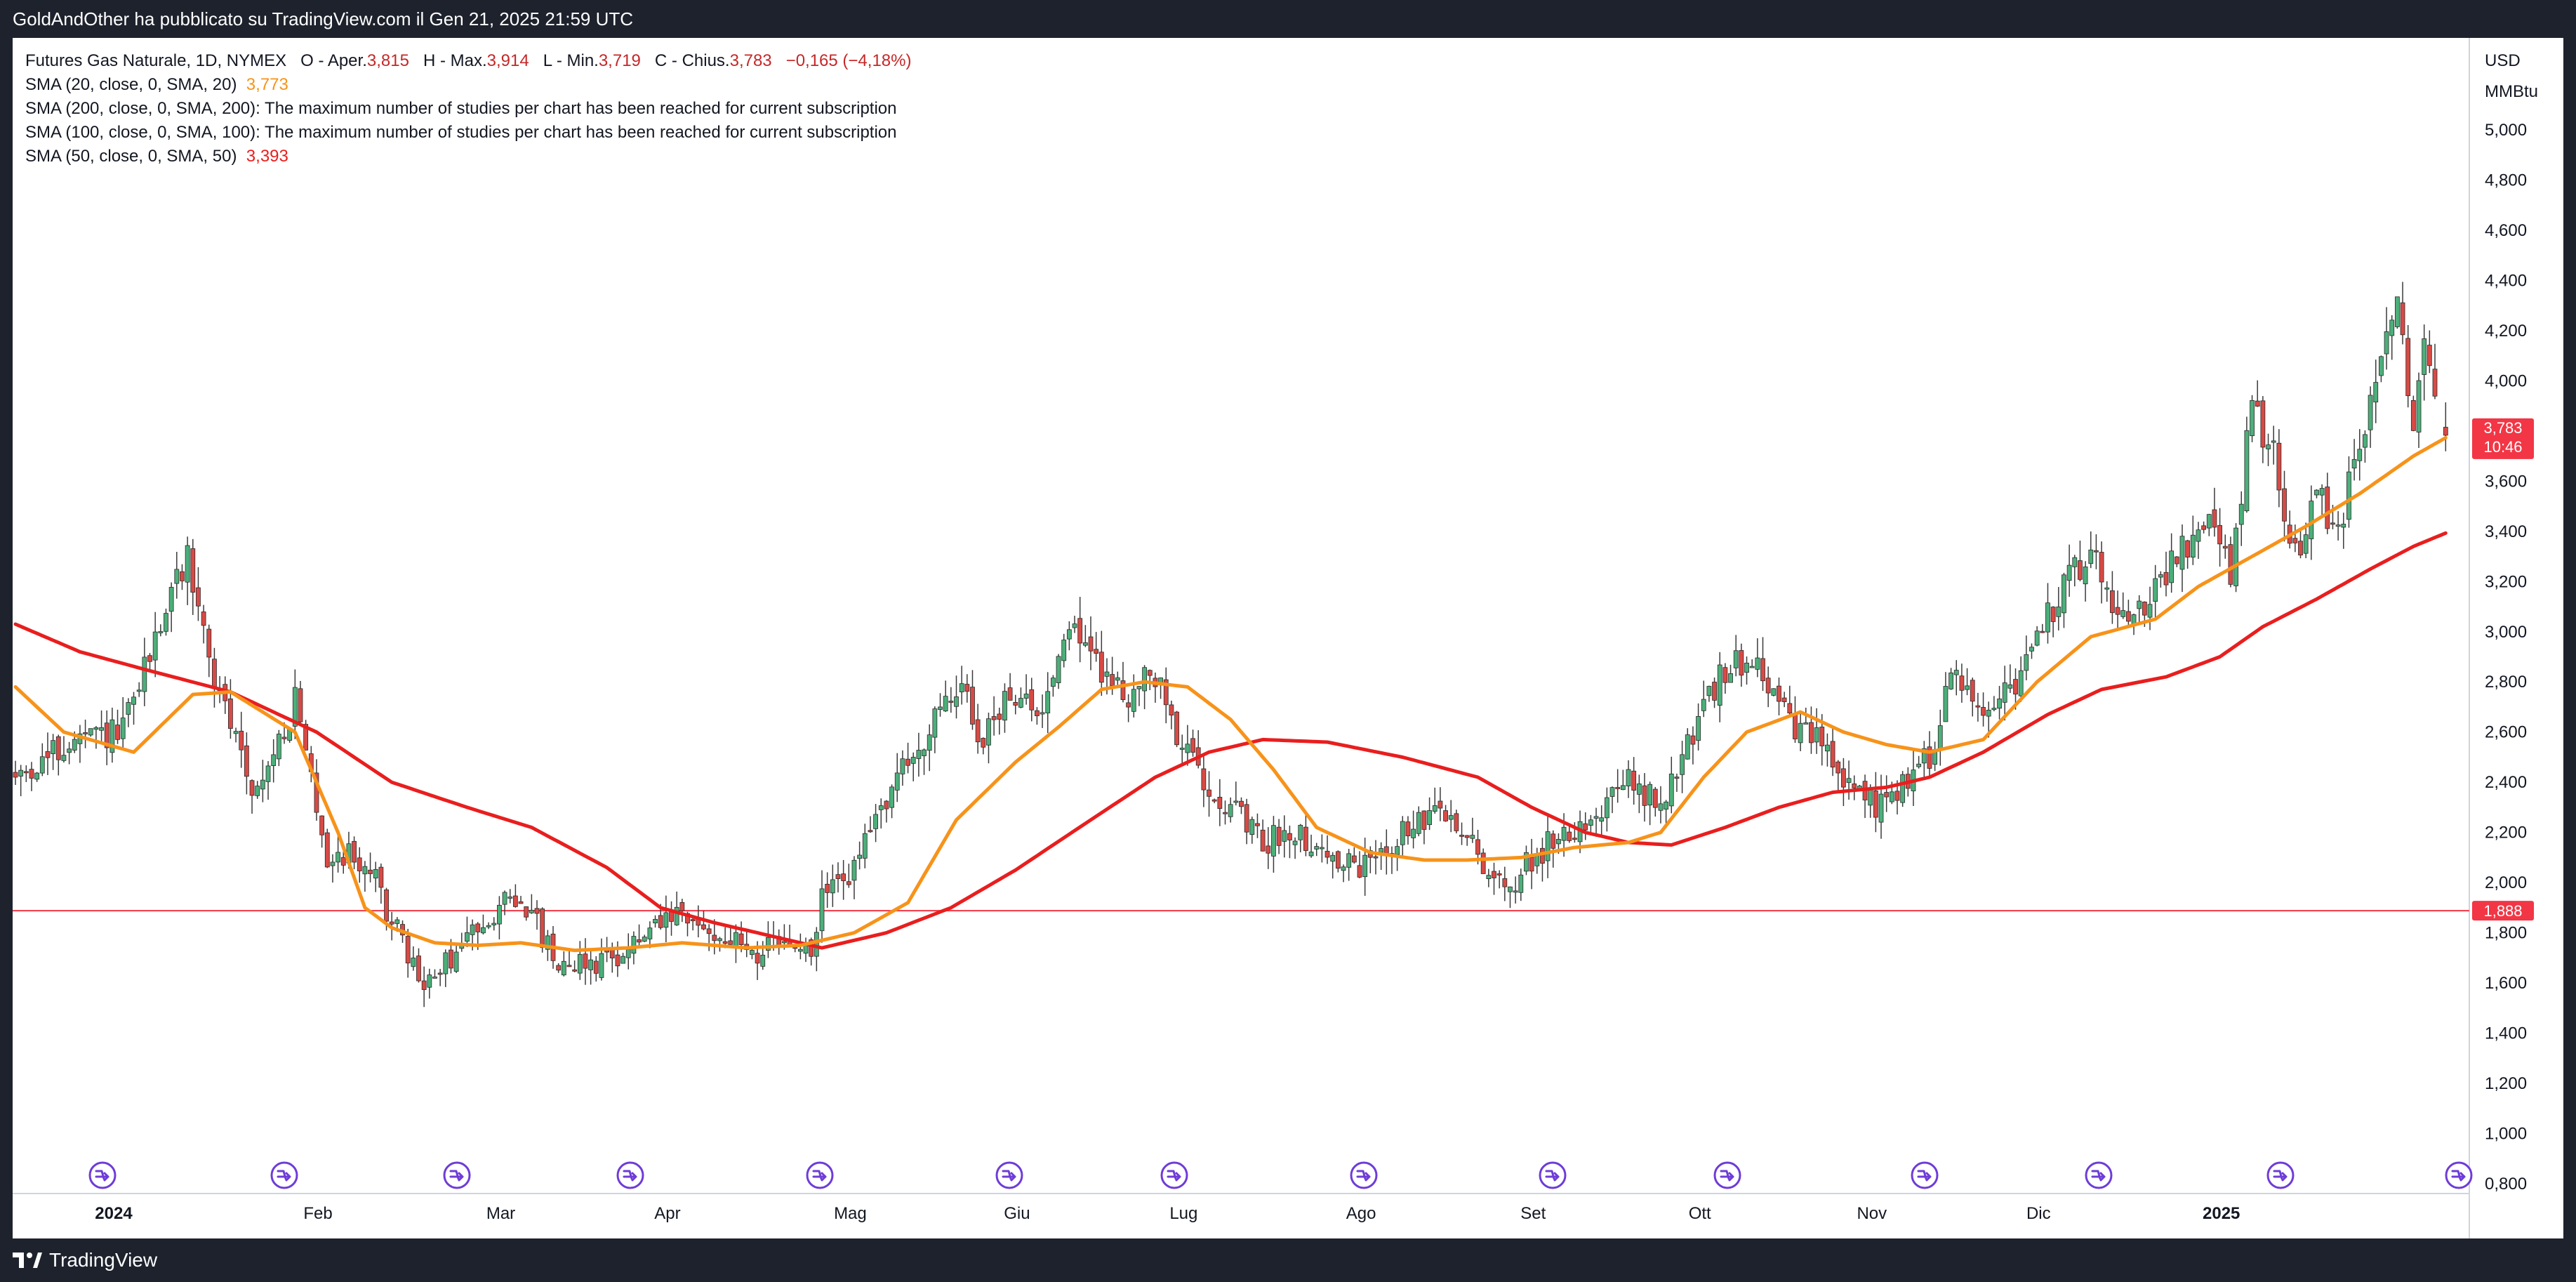 The height and width of the screenshot is (1282, 2576). I want to click on last-price-tag, so click(2503, 438).